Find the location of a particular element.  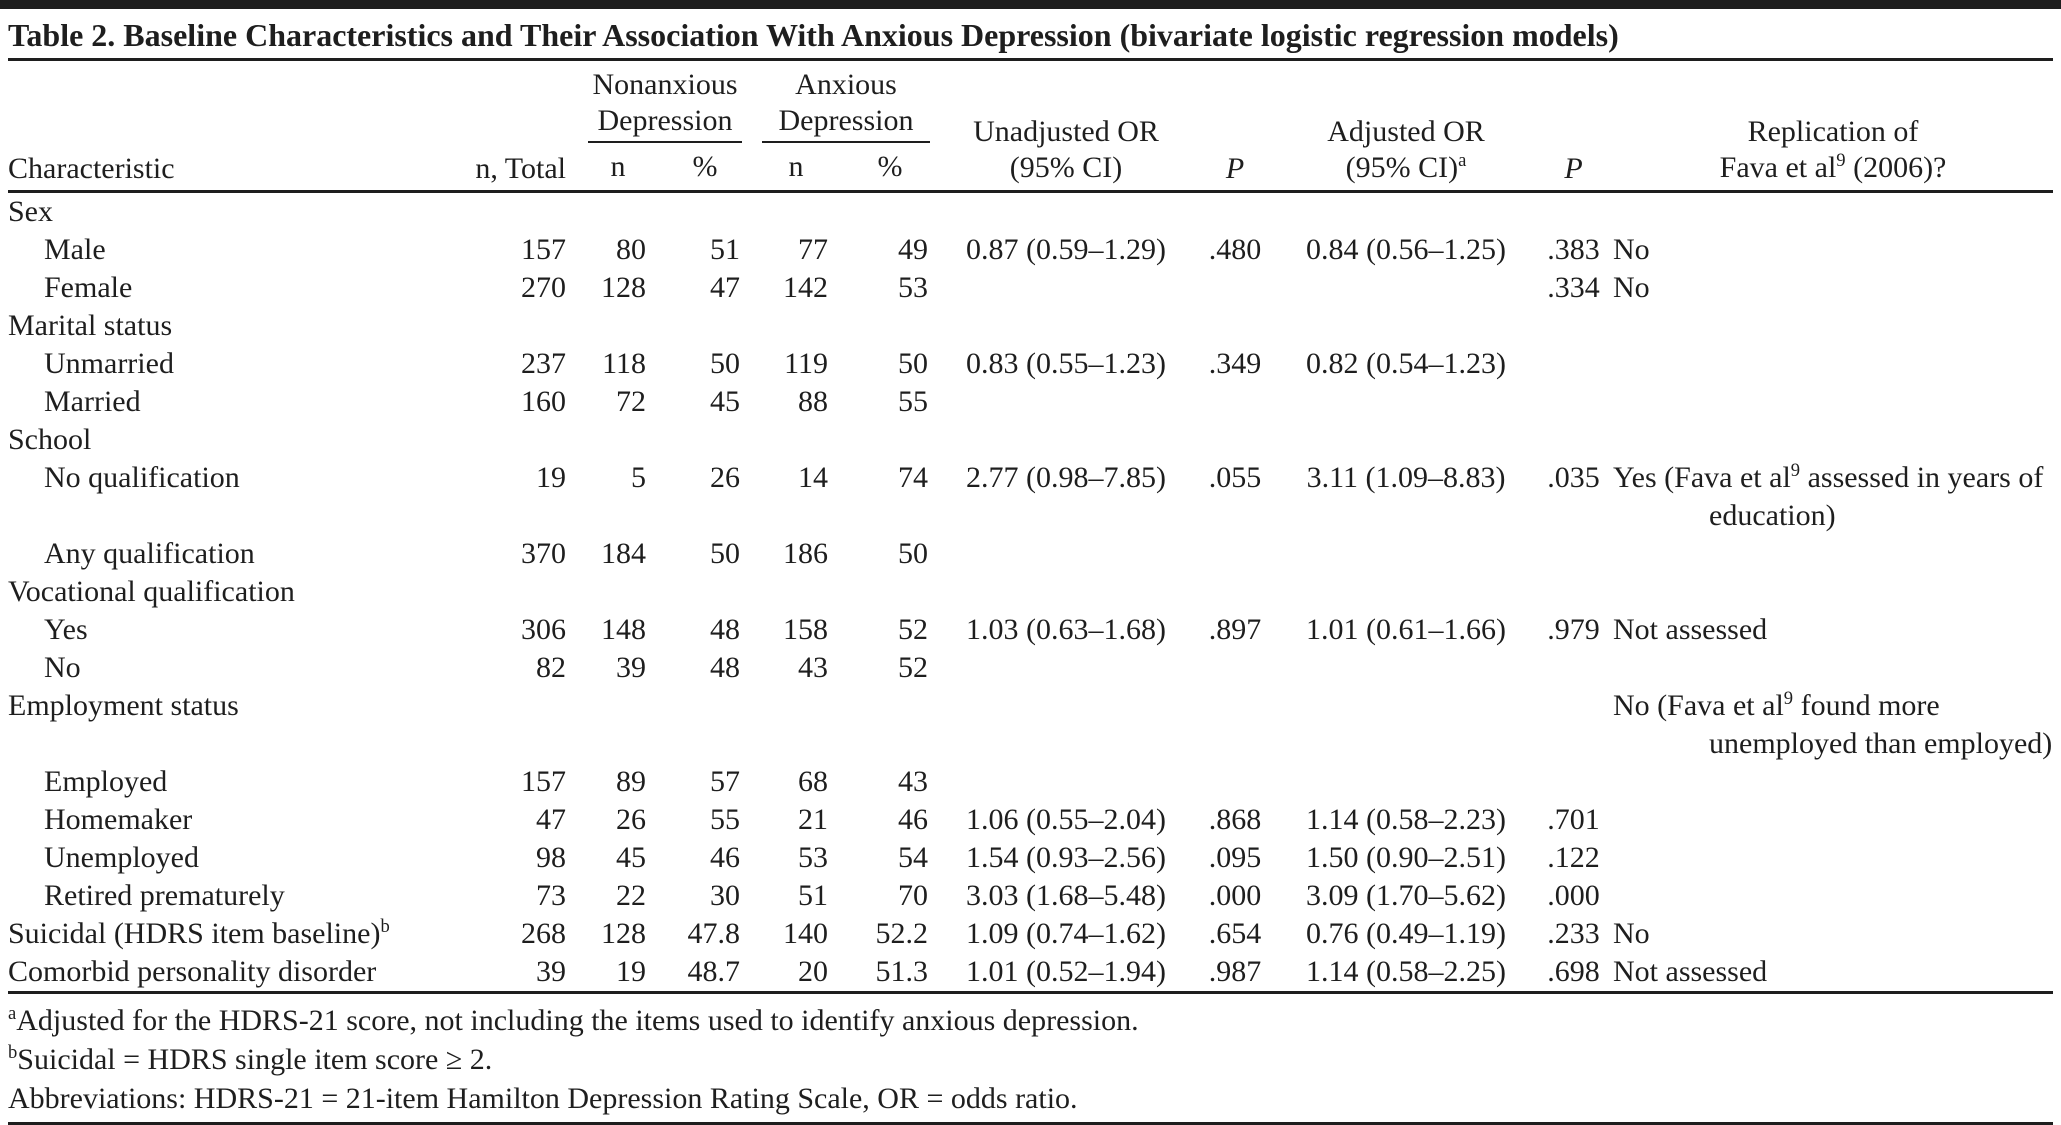

cell-anxious-pct: 46 is located at coordinates (913, 819).